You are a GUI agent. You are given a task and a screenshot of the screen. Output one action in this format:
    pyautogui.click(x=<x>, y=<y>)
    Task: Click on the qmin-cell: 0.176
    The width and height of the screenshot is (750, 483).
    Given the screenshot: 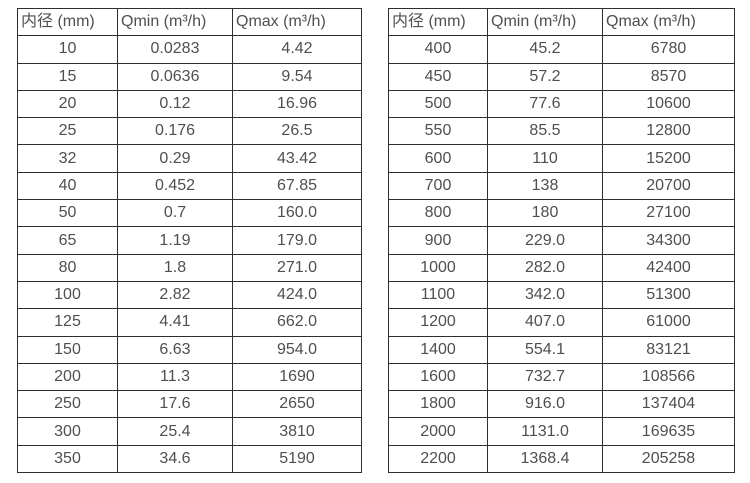 What is the action you would take?
    pyautogui.click(x=175, y=131)
    